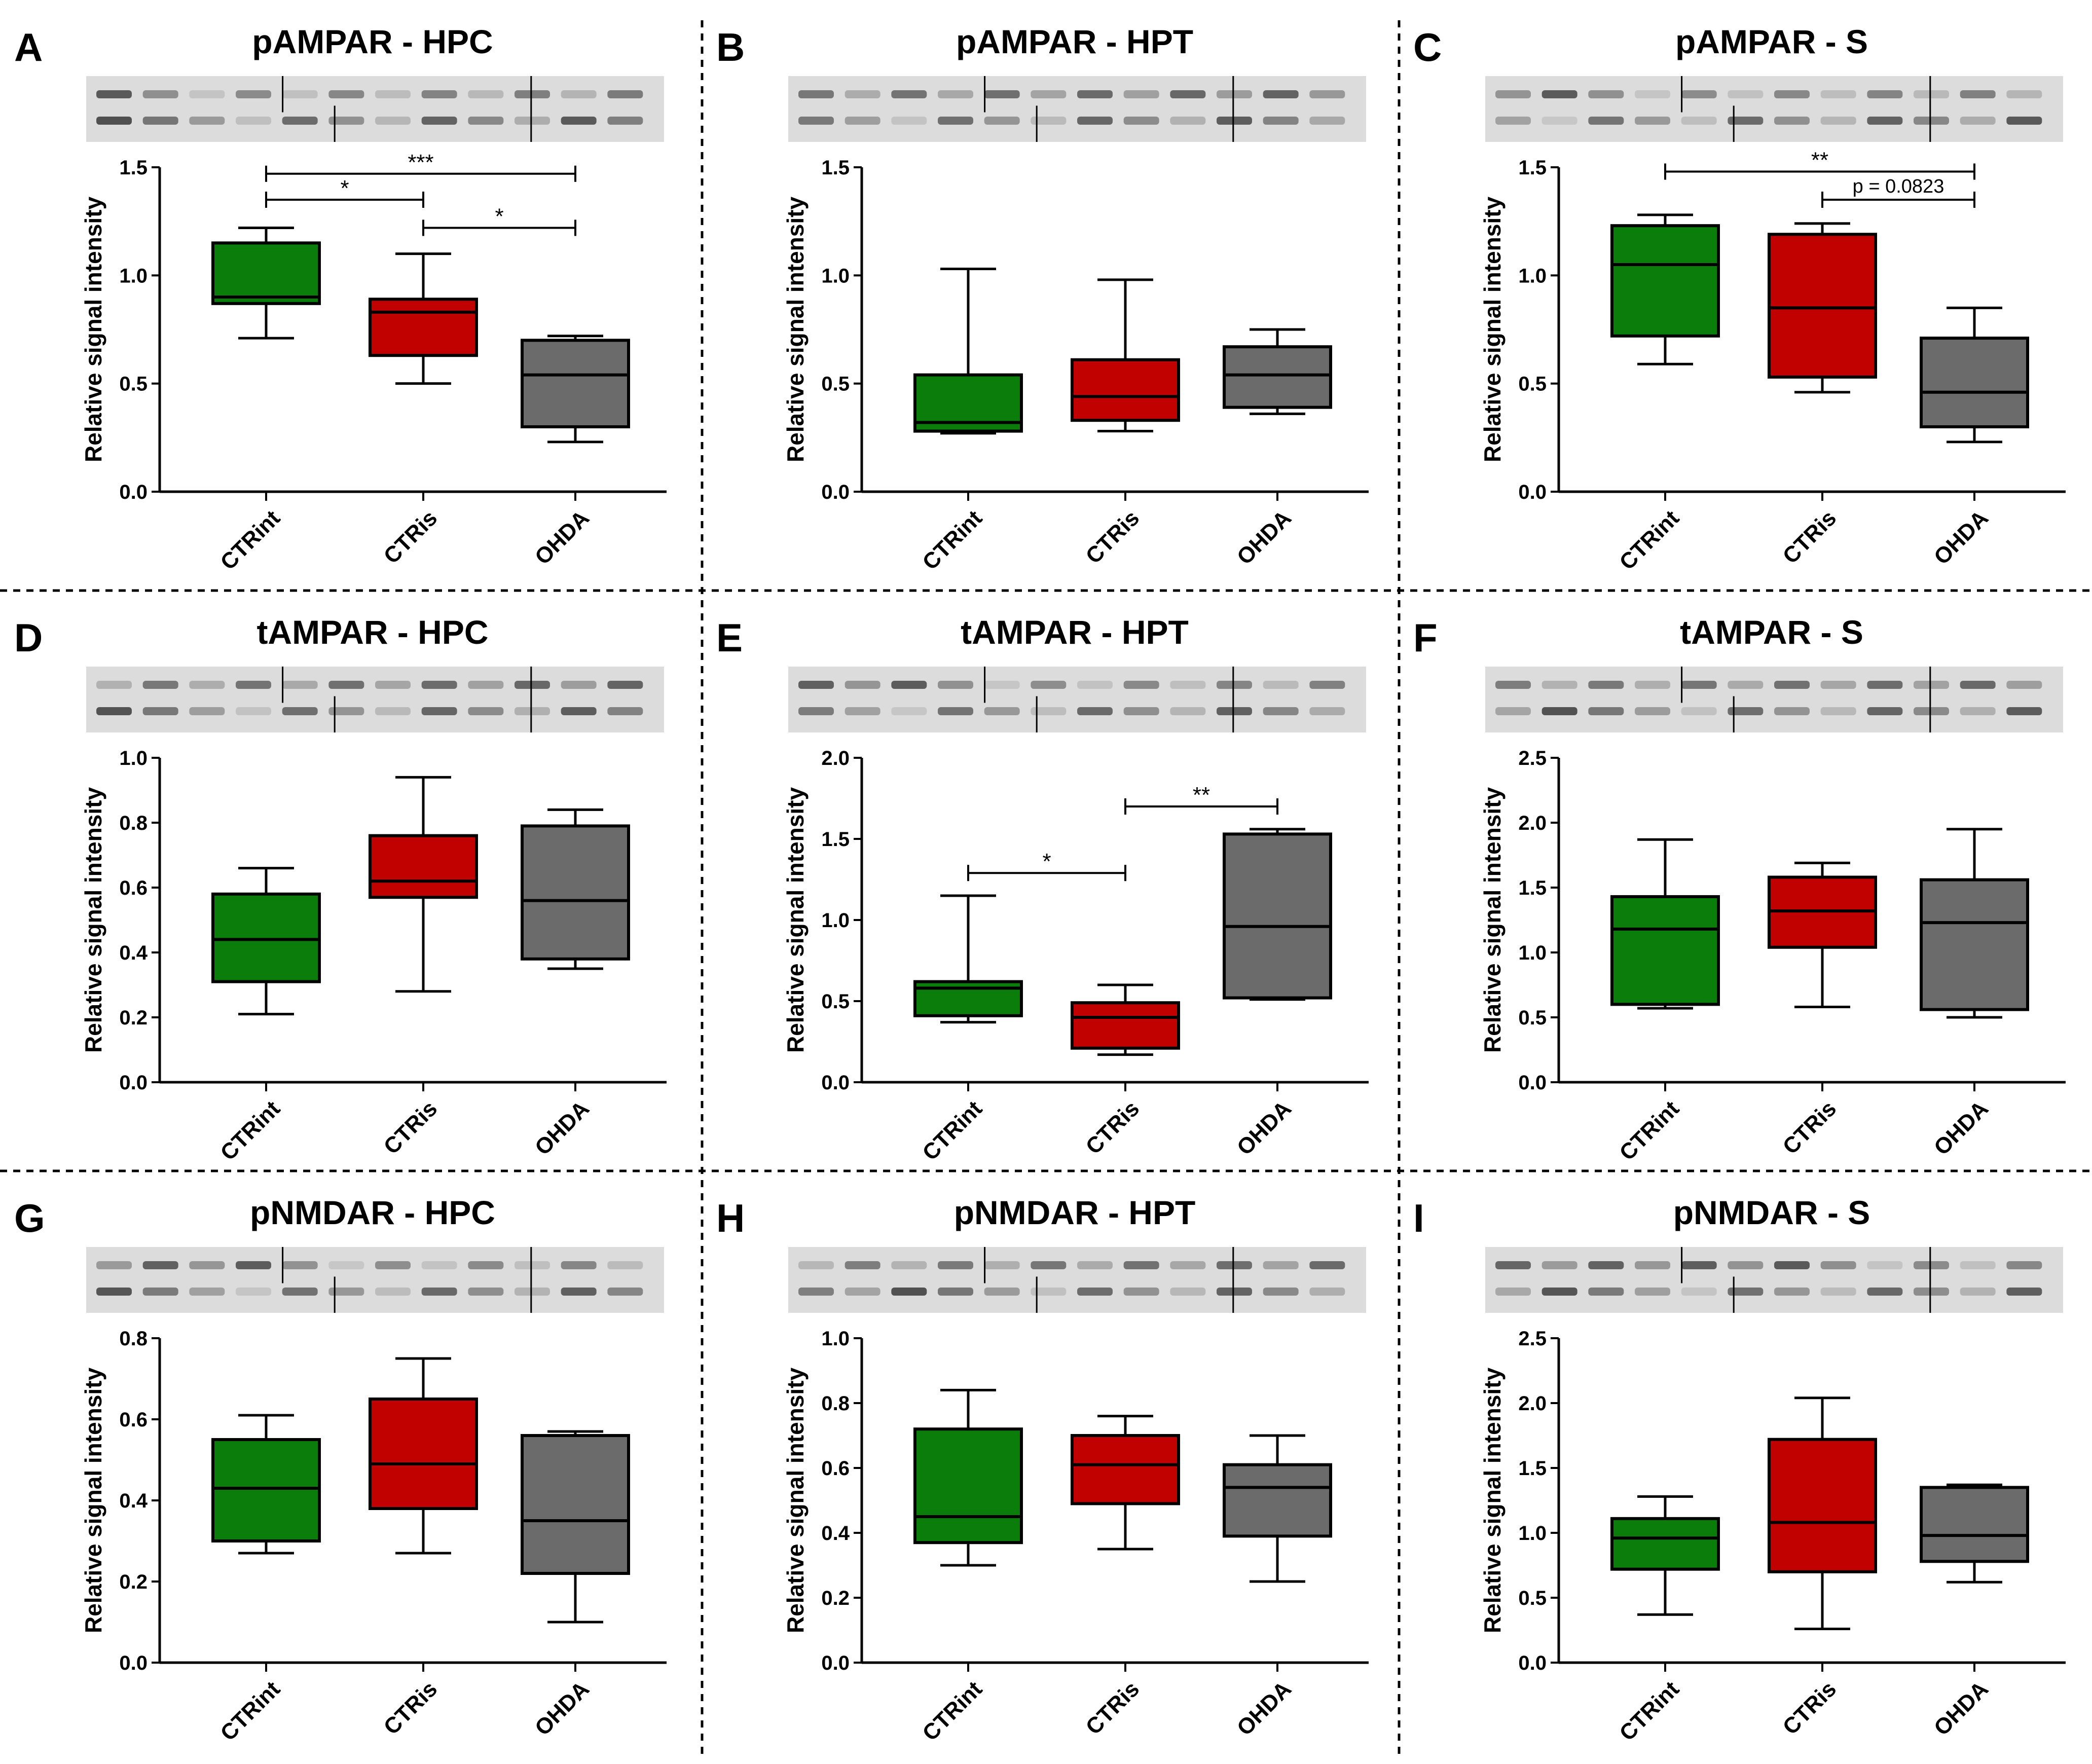  What do you see at coordinates (133, 758) in the screenshot?
I see `y-tick-label: 1.0` at bounding box center [133, 758].